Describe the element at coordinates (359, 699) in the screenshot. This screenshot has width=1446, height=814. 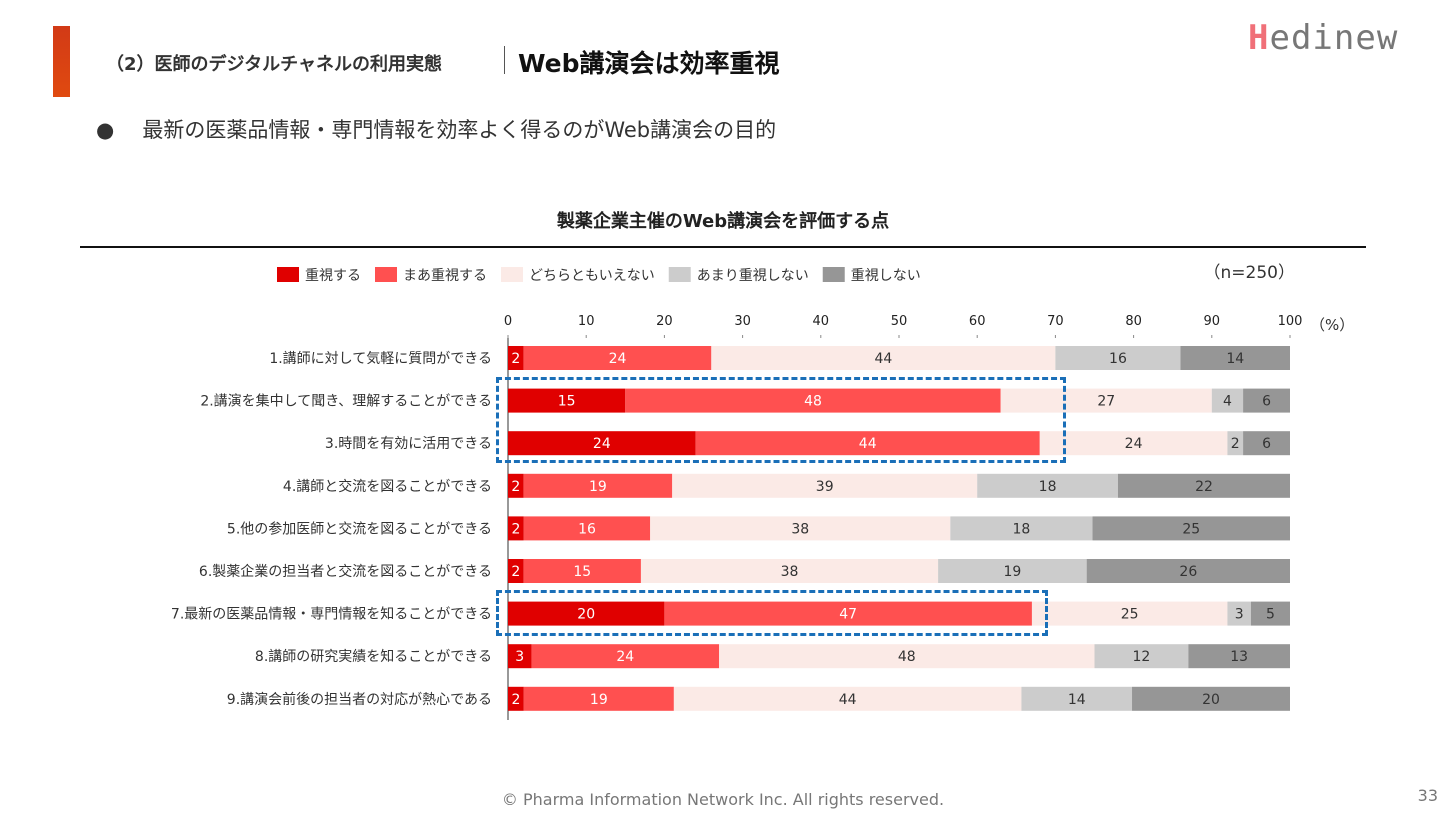
I see `category-label: 9.講演会前後の担当者の対応が熱心である` at that location.